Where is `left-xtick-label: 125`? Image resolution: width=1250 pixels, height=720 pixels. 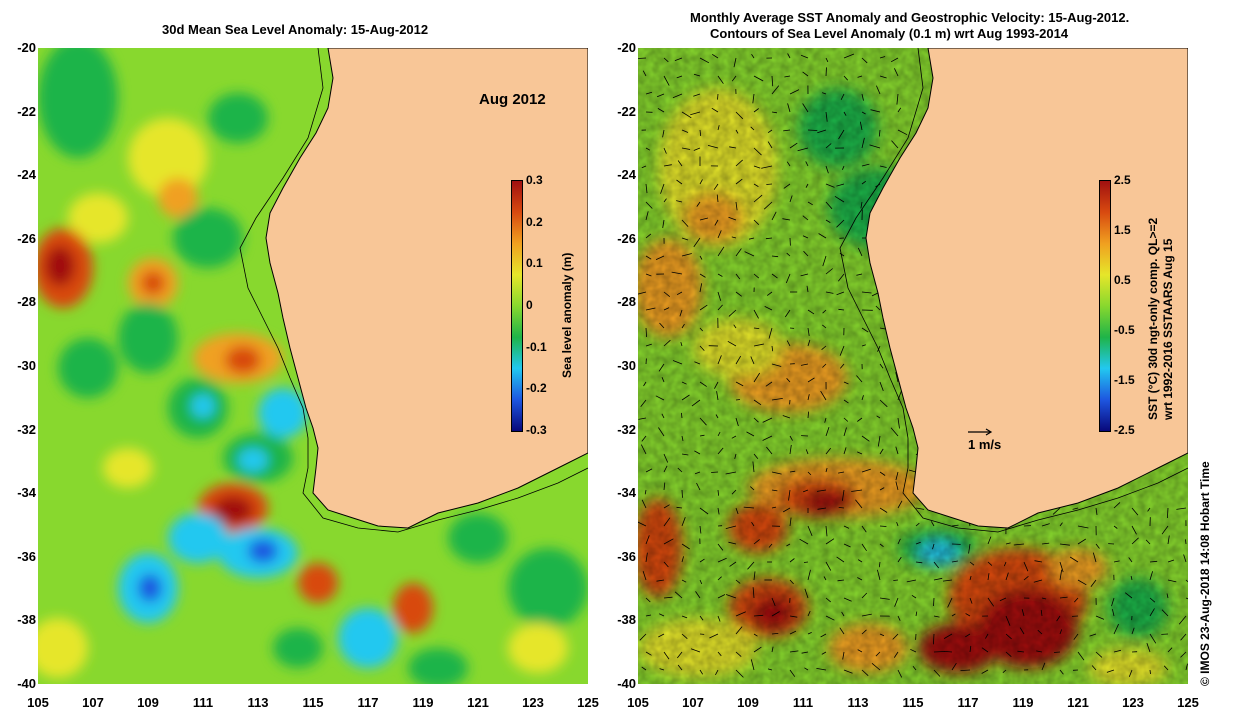 left-xtick-label: 125 is located at coordinates (588, 702).